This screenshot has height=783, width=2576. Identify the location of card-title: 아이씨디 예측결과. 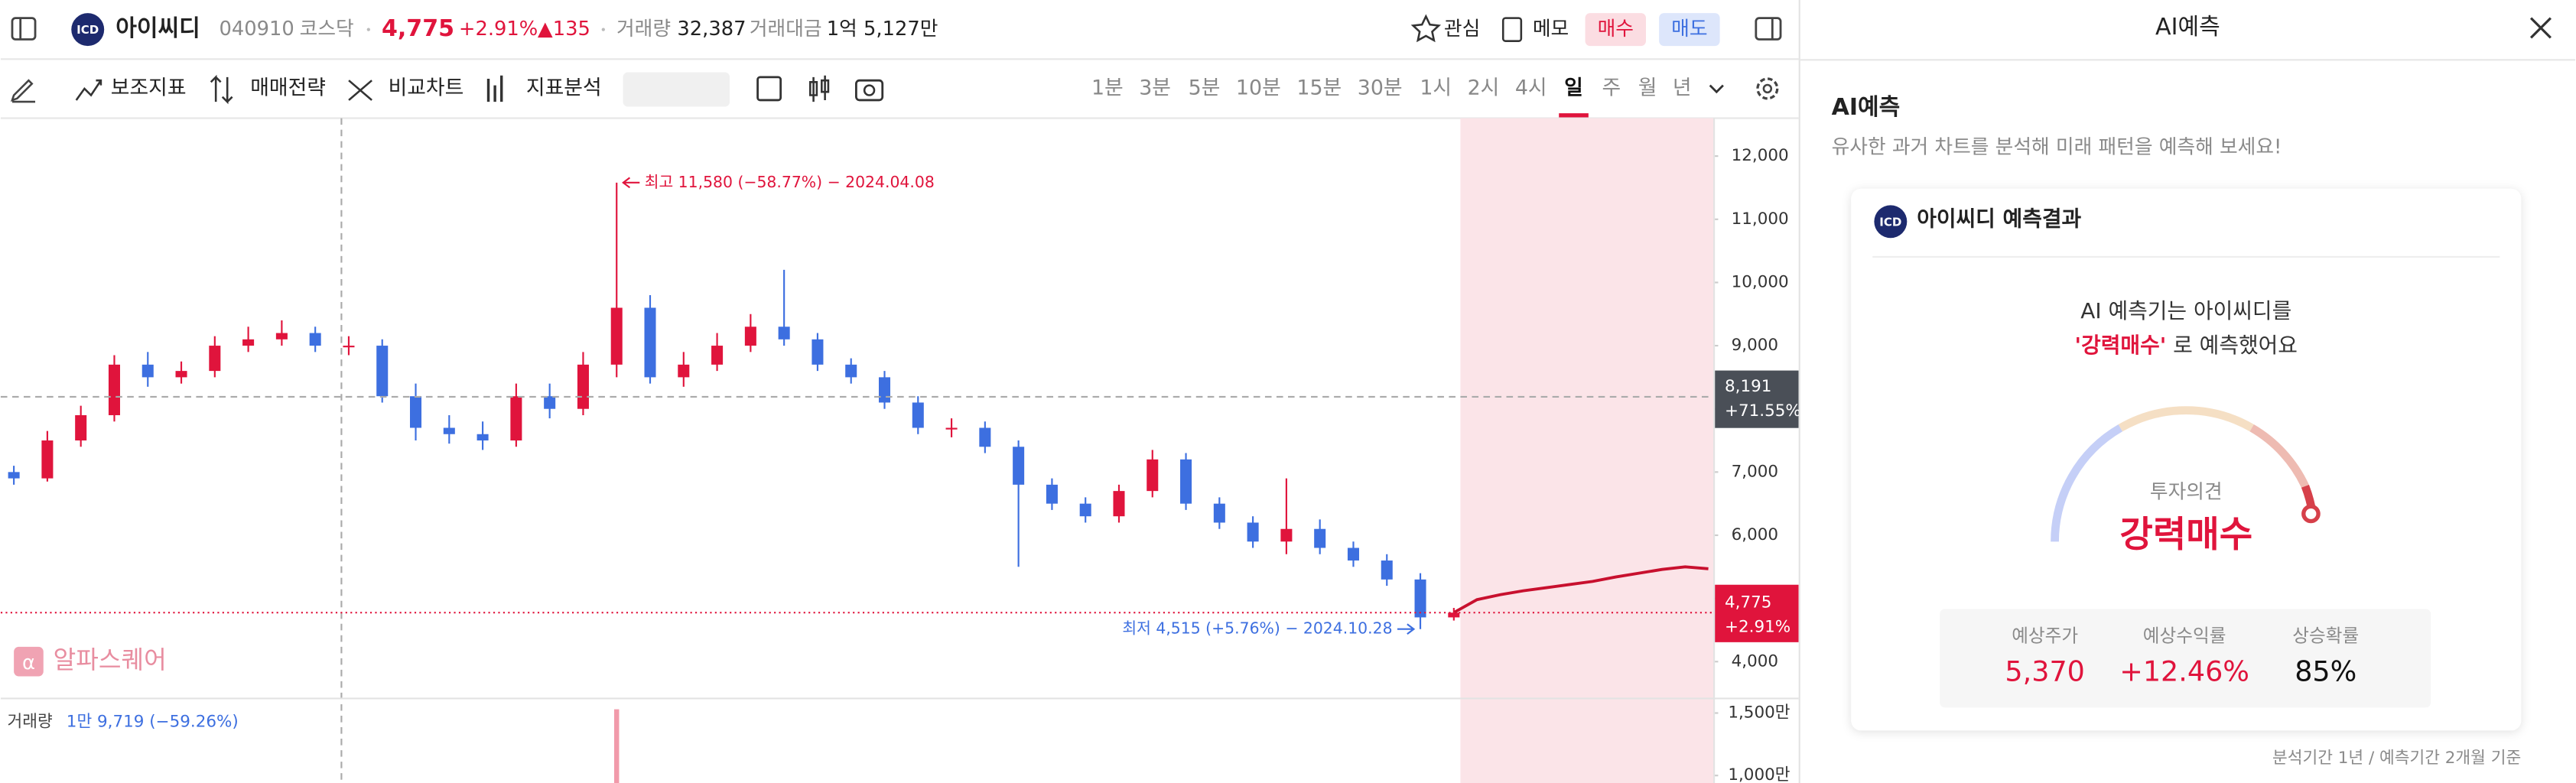
(1999, 219).